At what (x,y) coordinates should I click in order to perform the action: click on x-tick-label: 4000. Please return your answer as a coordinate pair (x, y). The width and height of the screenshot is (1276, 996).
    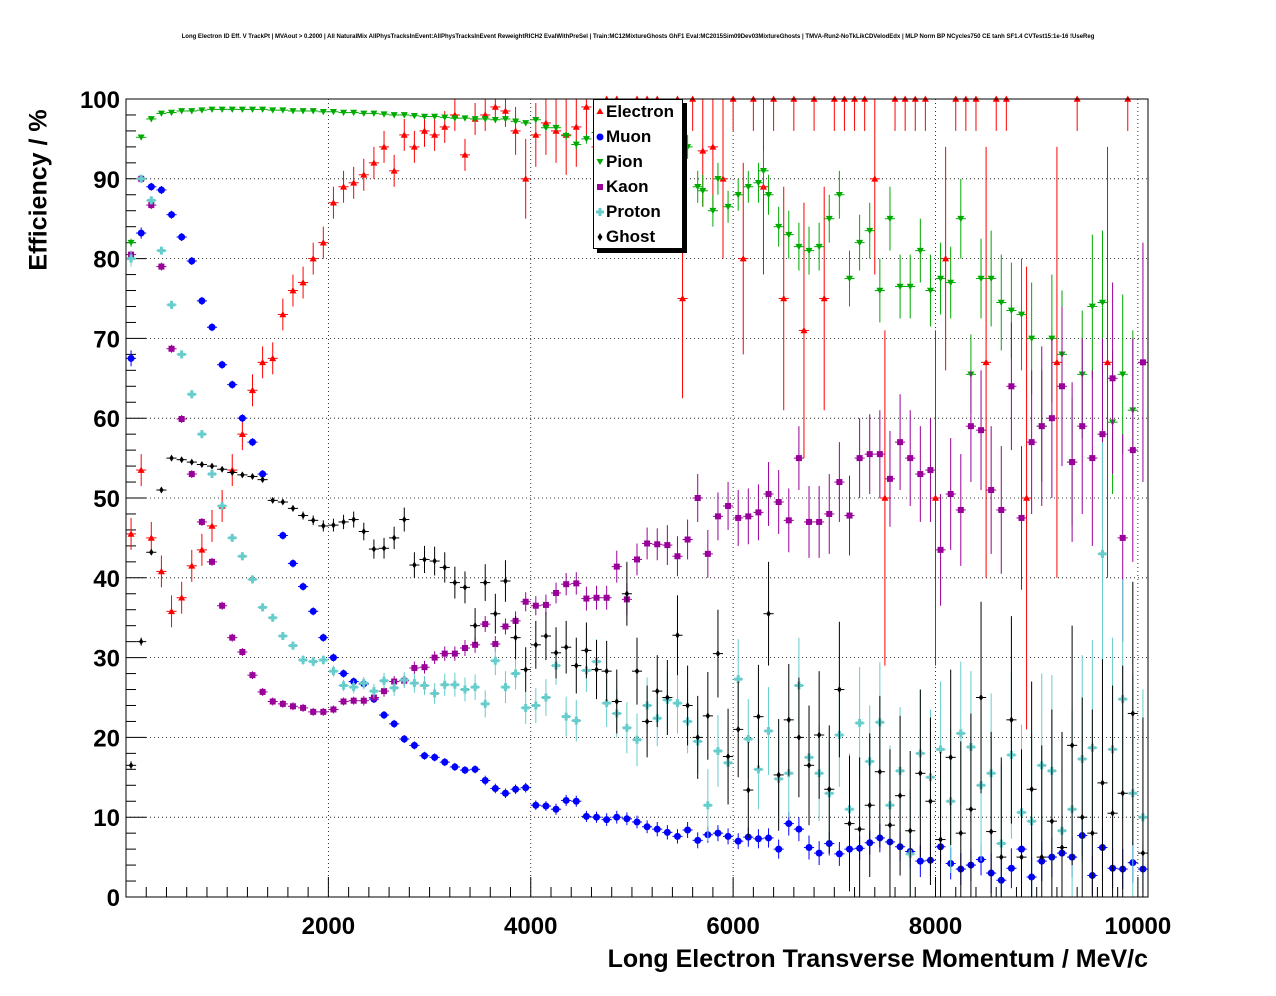
    Looking at the image, I should click on (530, 926).